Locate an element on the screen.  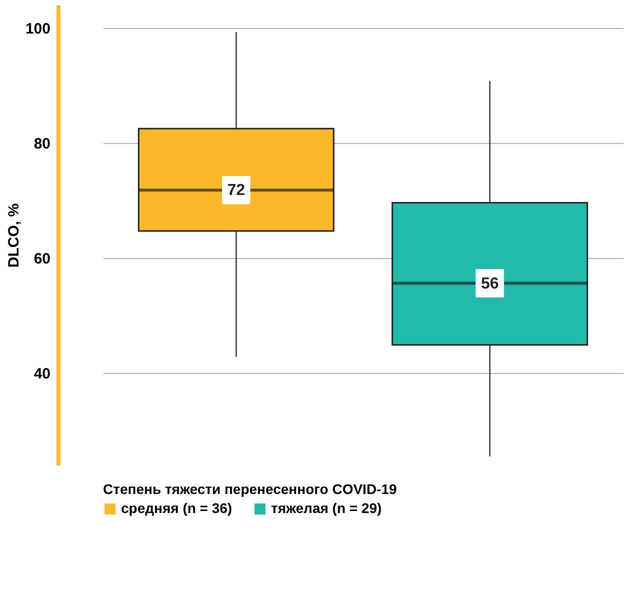
y-tick-label: 100 is located at coordinates (37, 29).